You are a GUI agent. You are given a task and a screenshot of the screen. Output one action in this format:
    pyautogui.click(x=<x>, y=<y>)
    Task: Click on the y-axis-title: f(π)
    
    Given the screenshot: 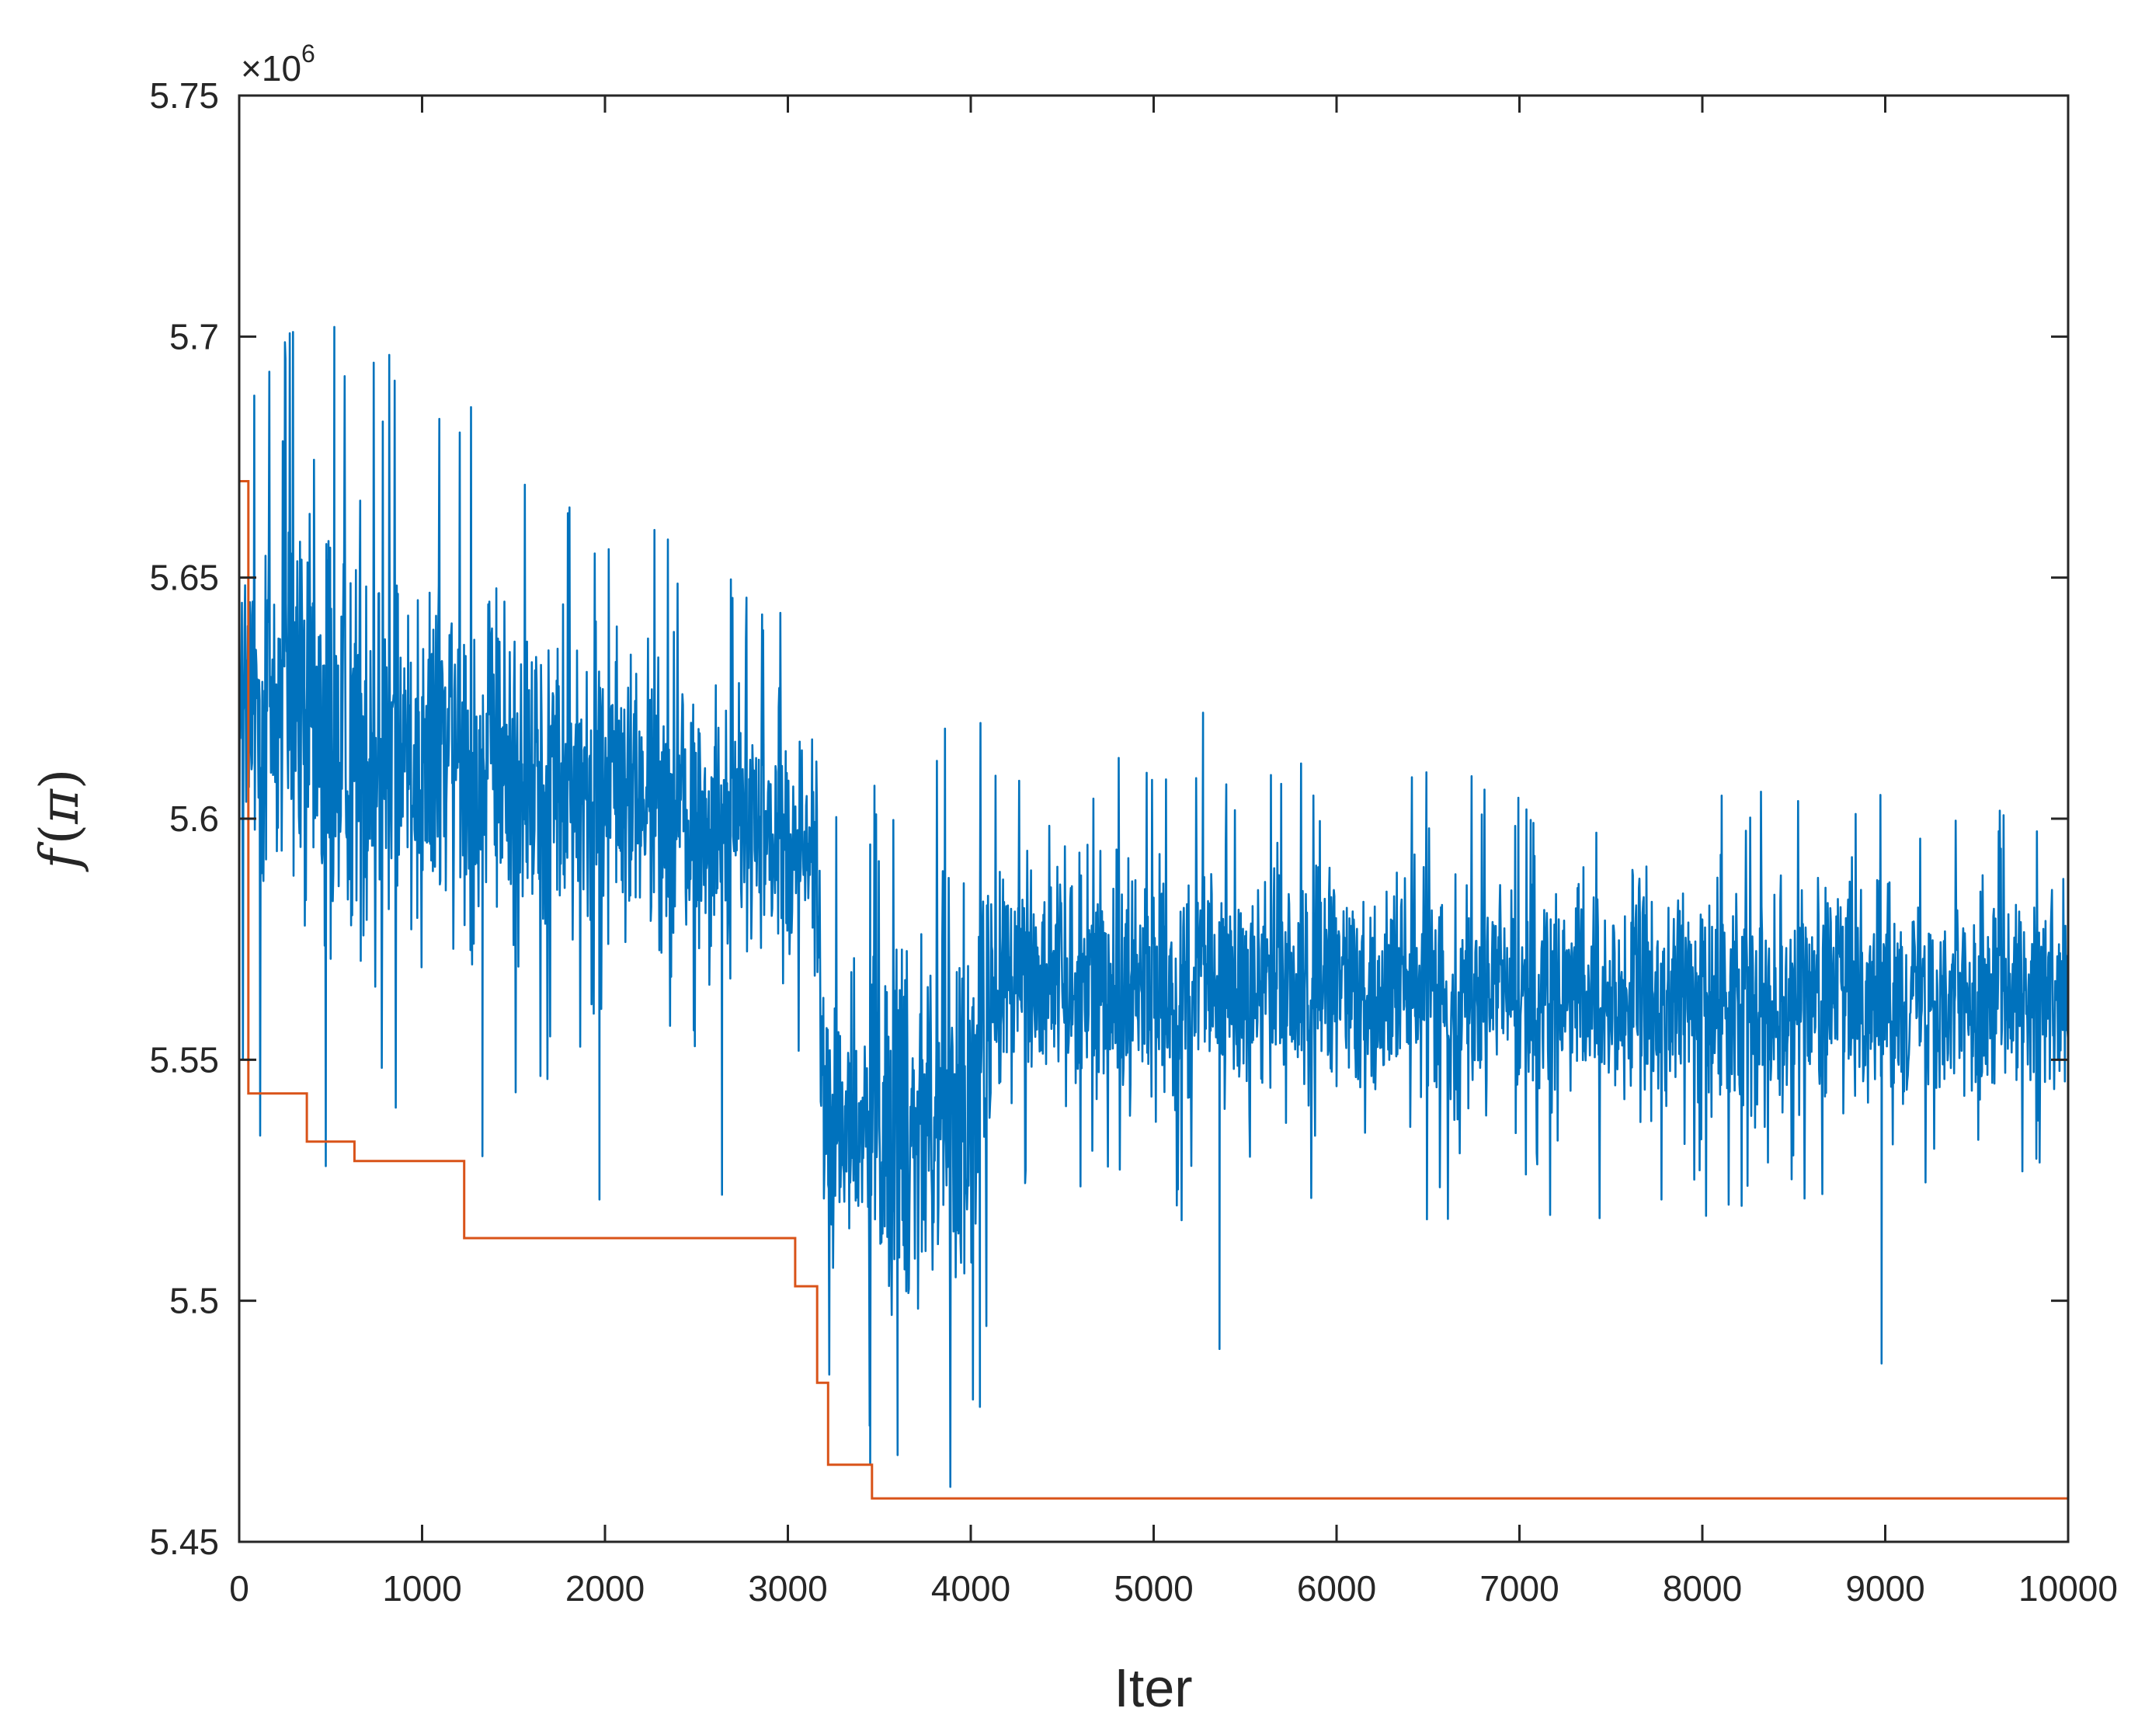 What is the action you would take?
    pyautogui.click(x=60, y=821)
    